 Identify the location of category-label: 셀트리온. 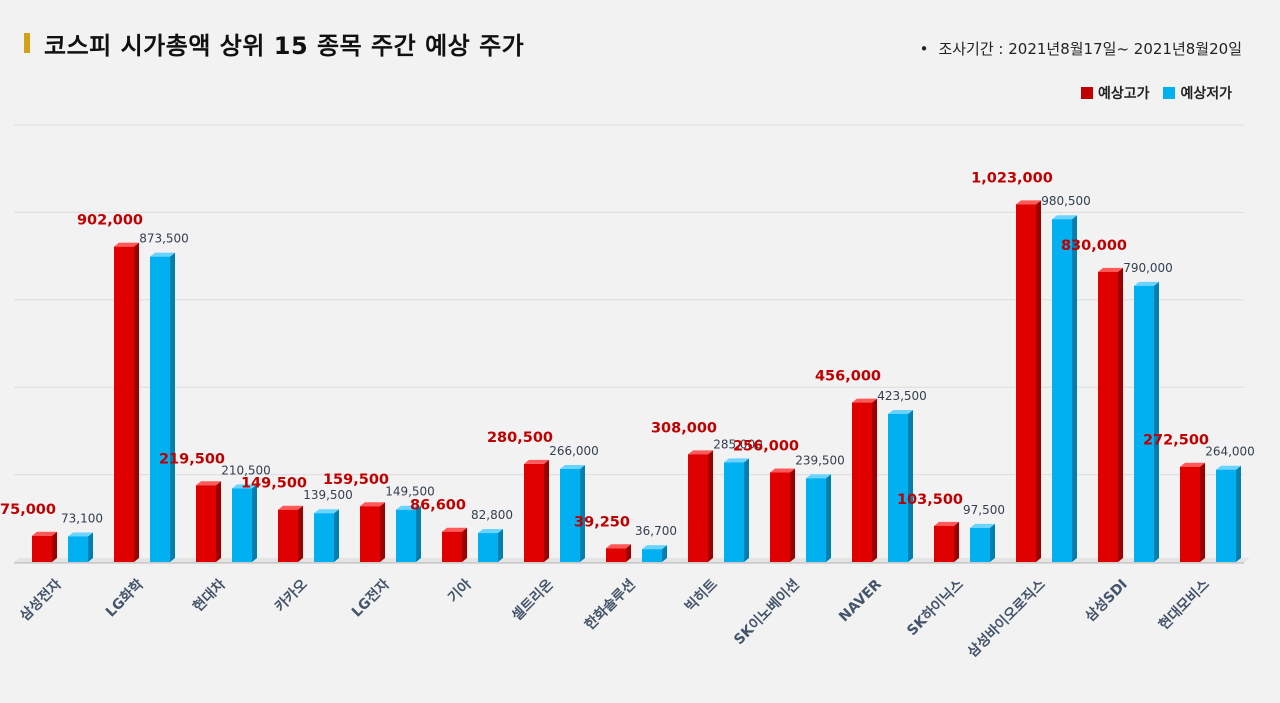
(533, 600).